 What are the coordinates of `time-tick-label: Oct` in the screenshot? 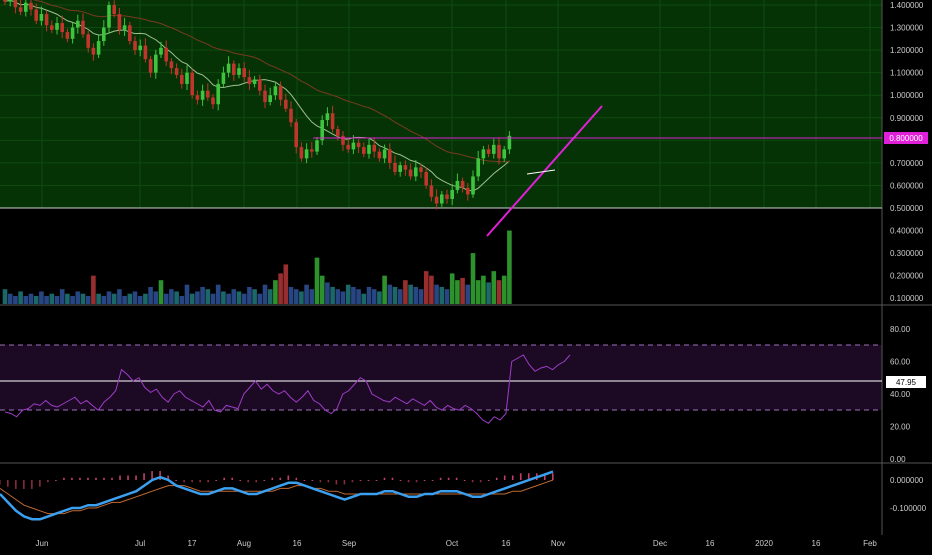 It's located at (452, 543).